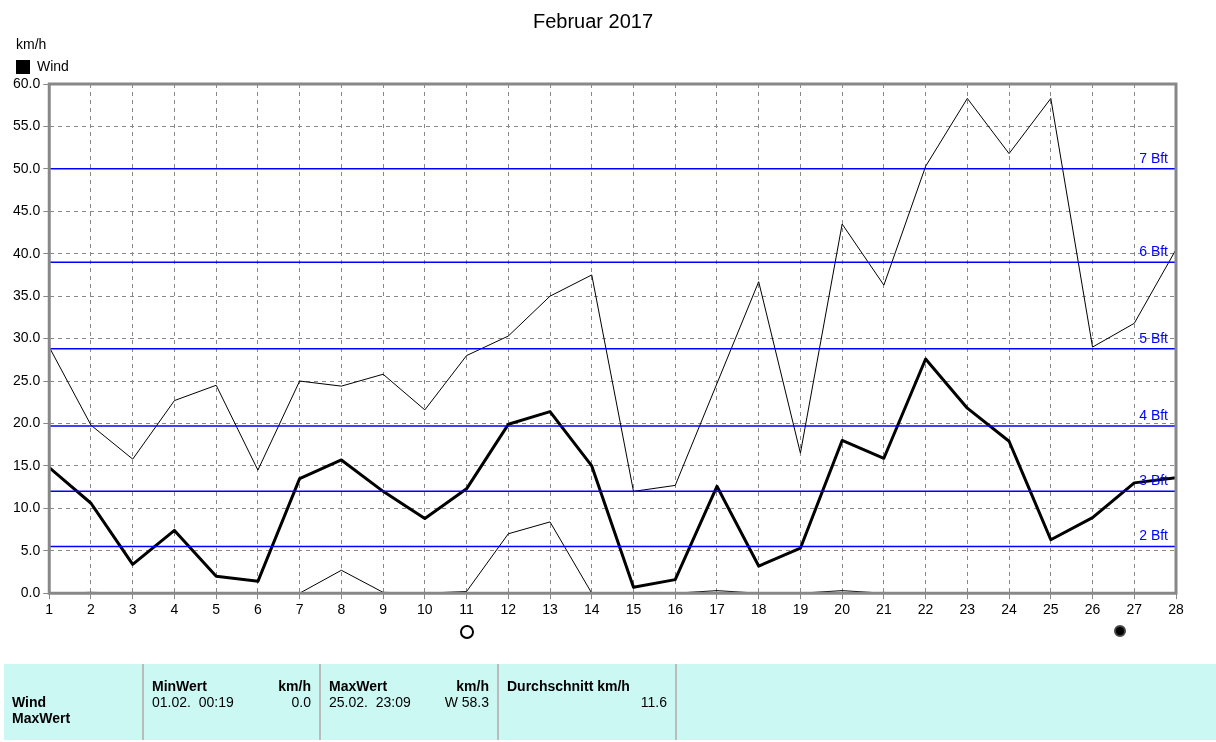  I want to click on x-tick-label: 17, so click(717, 609).